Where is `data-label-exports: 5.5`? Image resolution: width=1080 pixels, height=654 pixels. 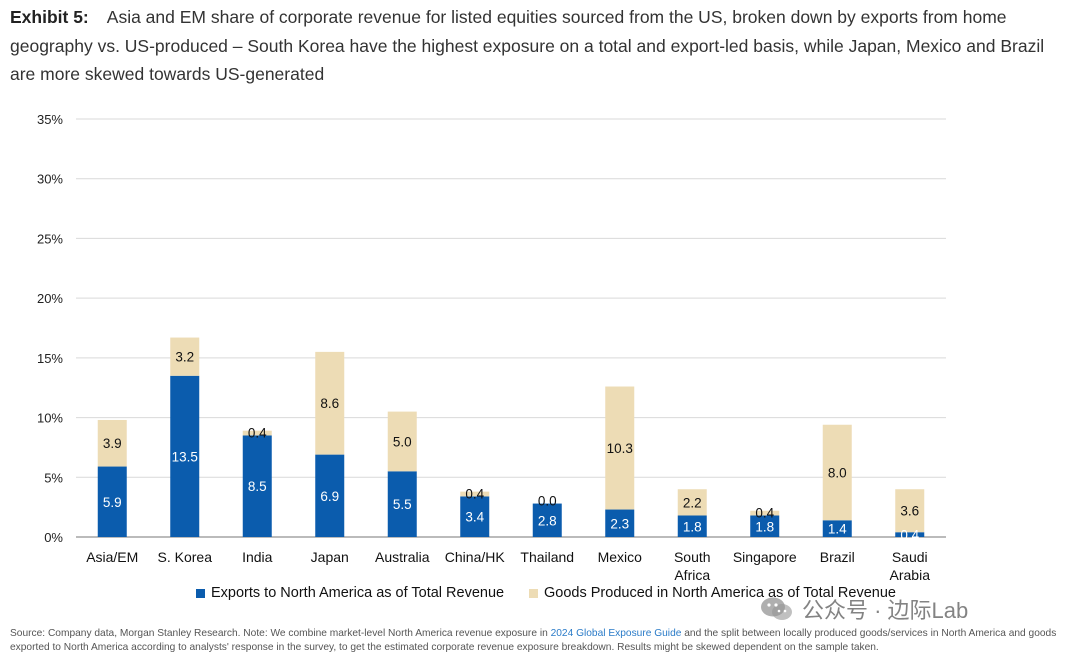
data-label-exports: 5.5 is located at coordinates (402, 504).